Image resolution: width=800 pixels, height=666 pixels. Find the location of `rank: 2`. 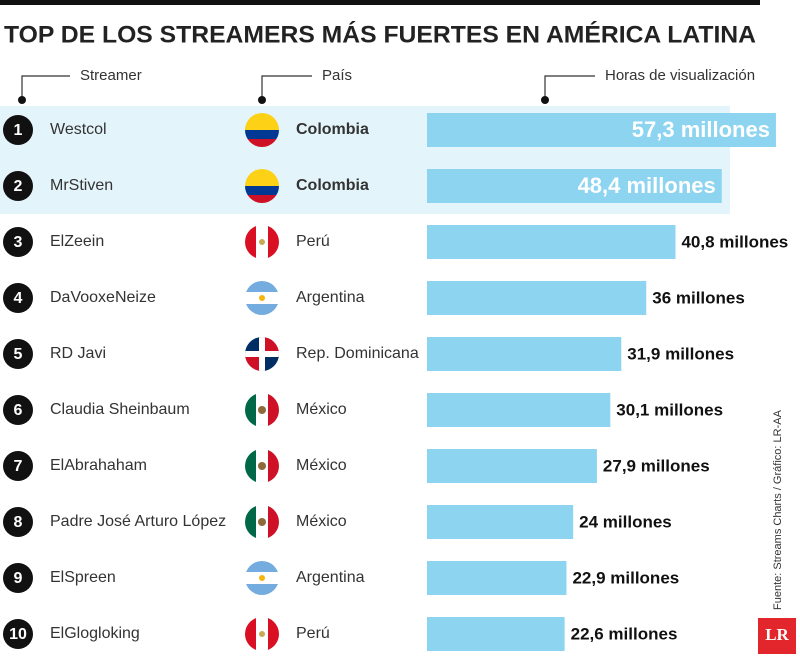

rank: 2 is located at coordinates (18, 186).